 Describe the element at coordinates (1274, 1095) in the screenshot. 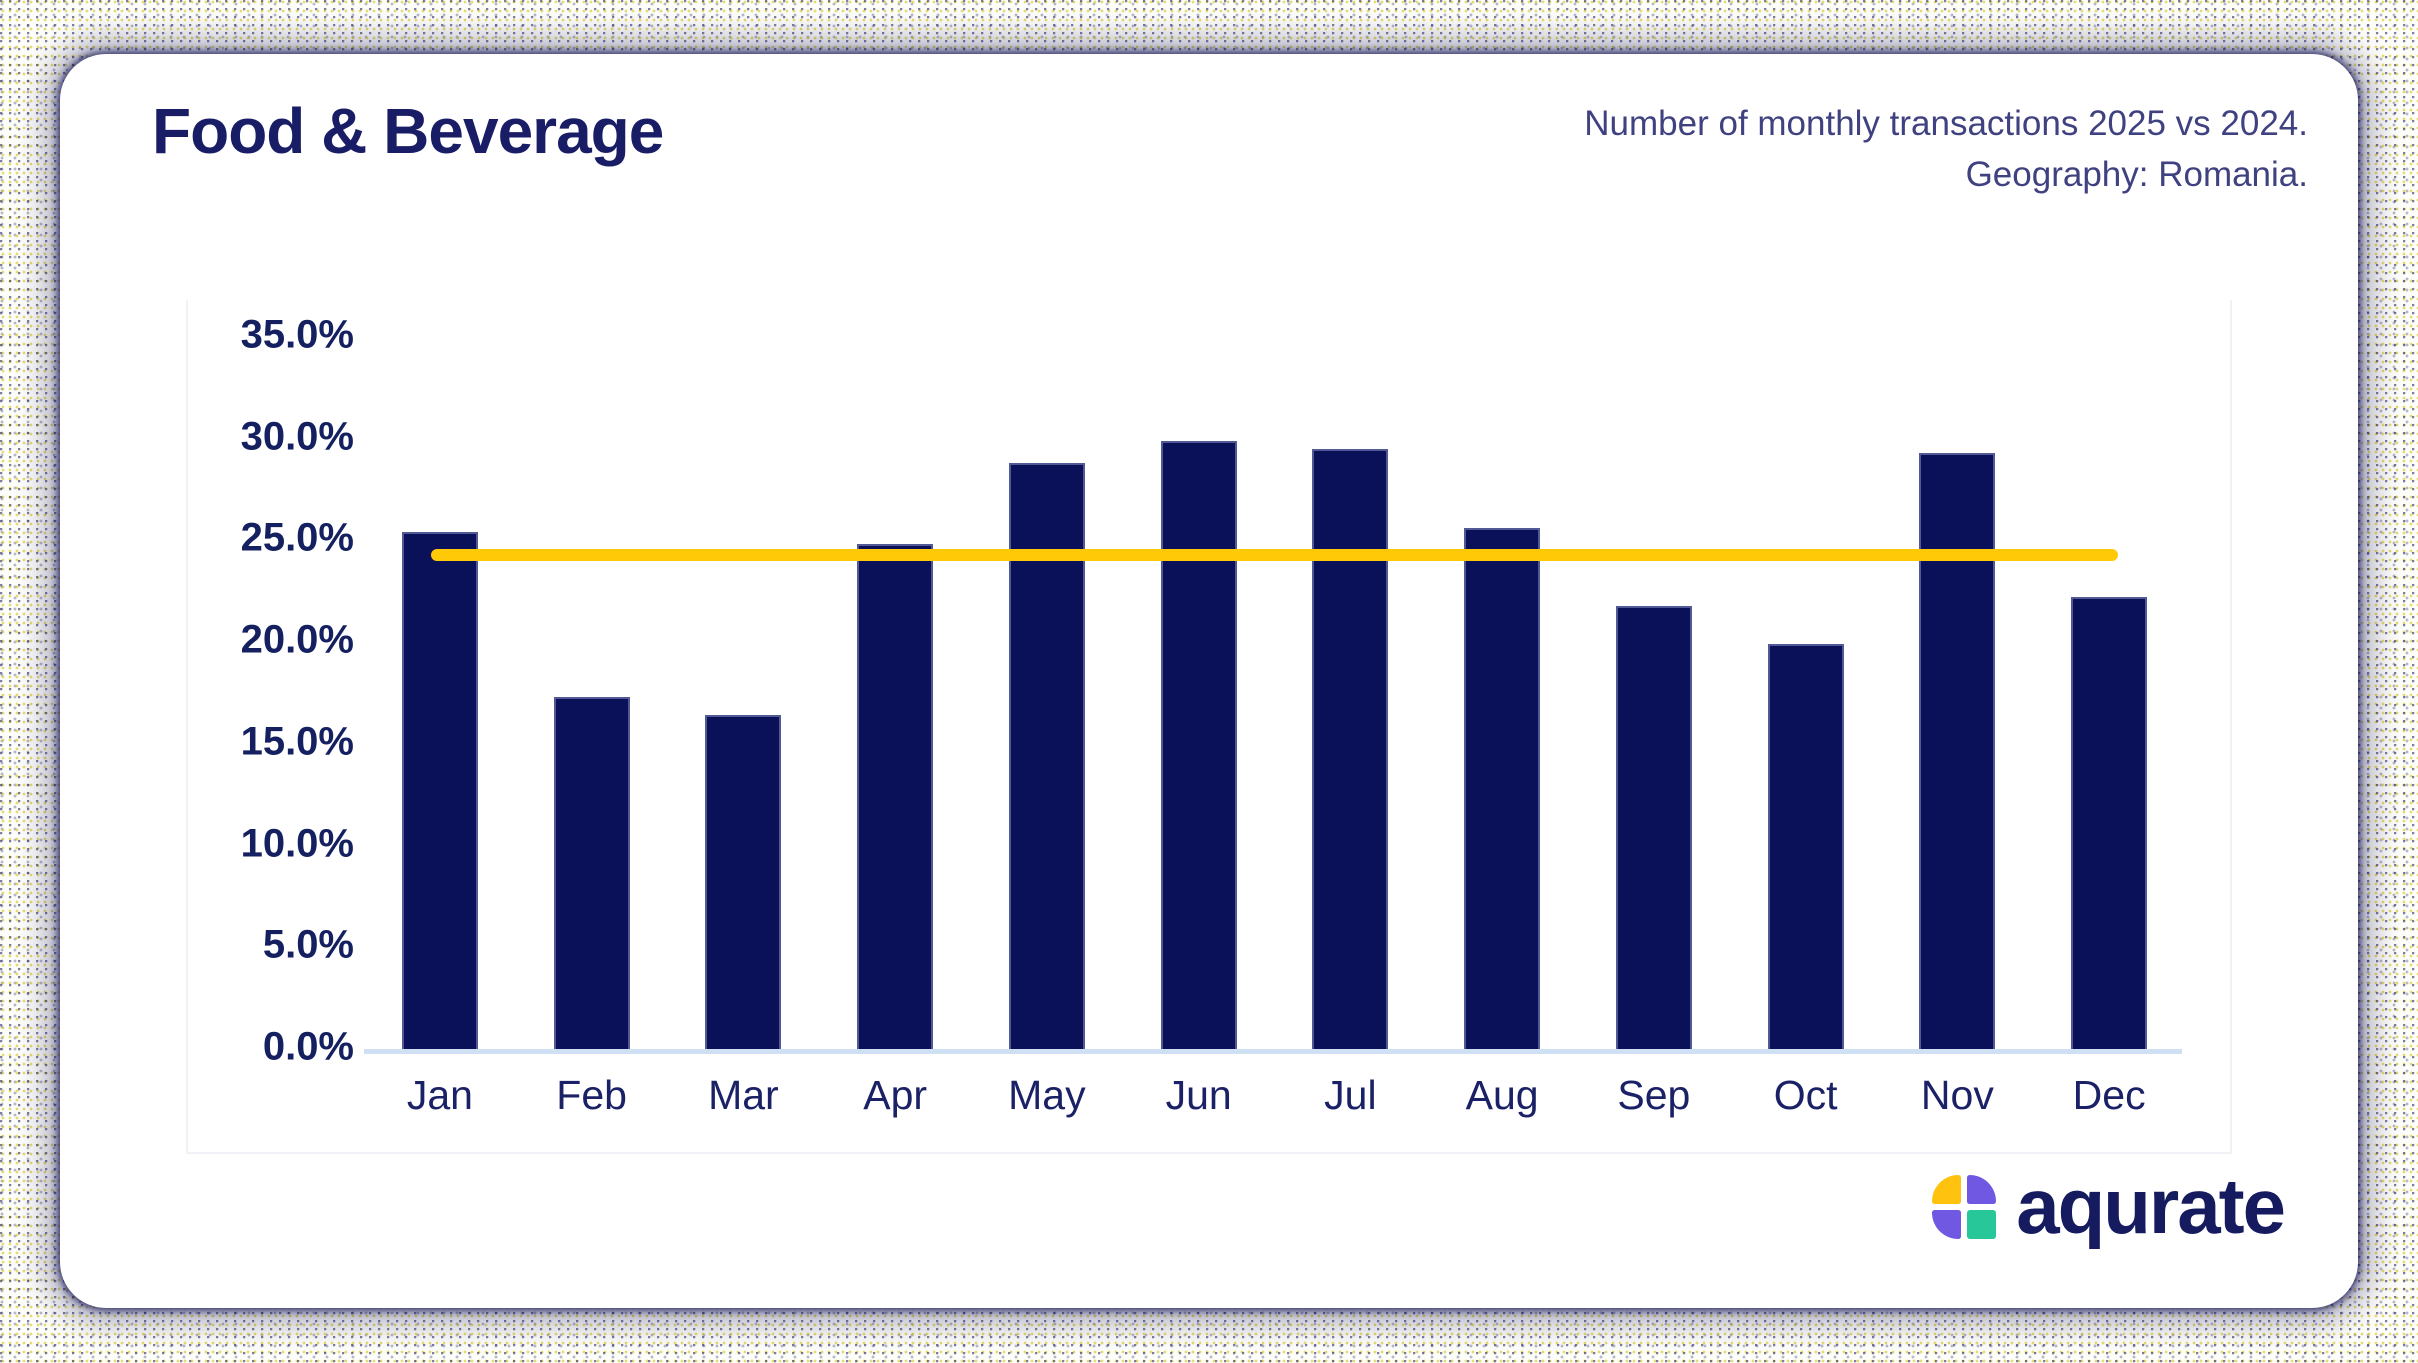

I see `x-axis-labels: Jan Feb Mar Apr May Jun Jul Aug Sep Oct Nov Dec` at that location.